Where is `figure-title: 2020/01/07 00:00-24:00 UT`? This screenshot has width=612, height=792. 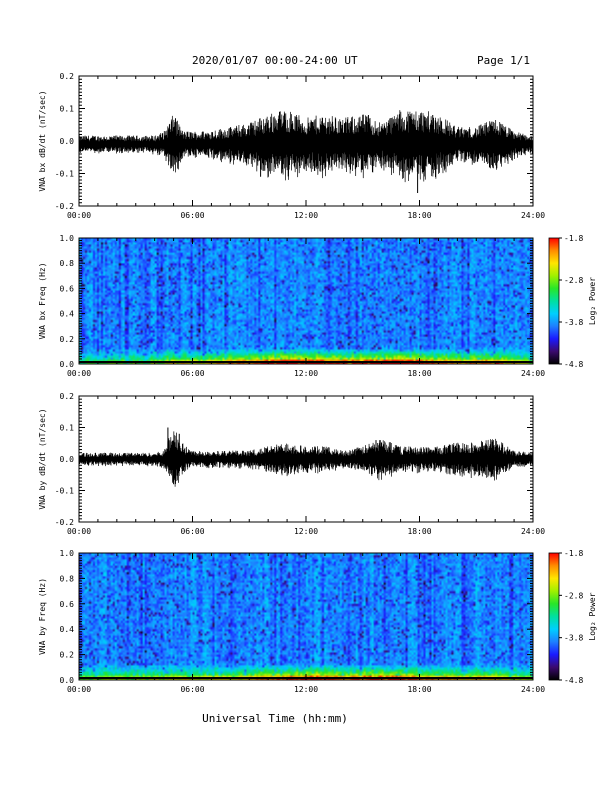
figure-title: 2020/01/07 00:00-24:00 UT is located at coordinates (275, 60).